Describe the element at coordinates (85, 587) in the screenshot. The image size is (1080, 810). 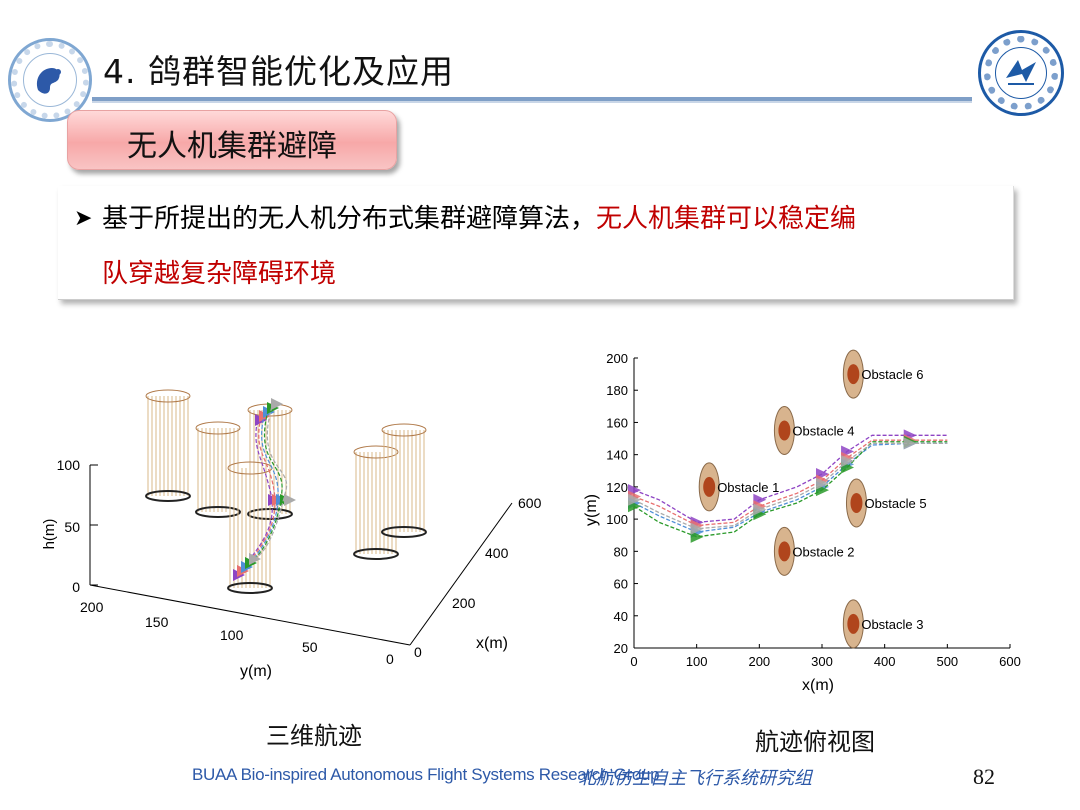
I see `tick-h-0: 0` at that location.